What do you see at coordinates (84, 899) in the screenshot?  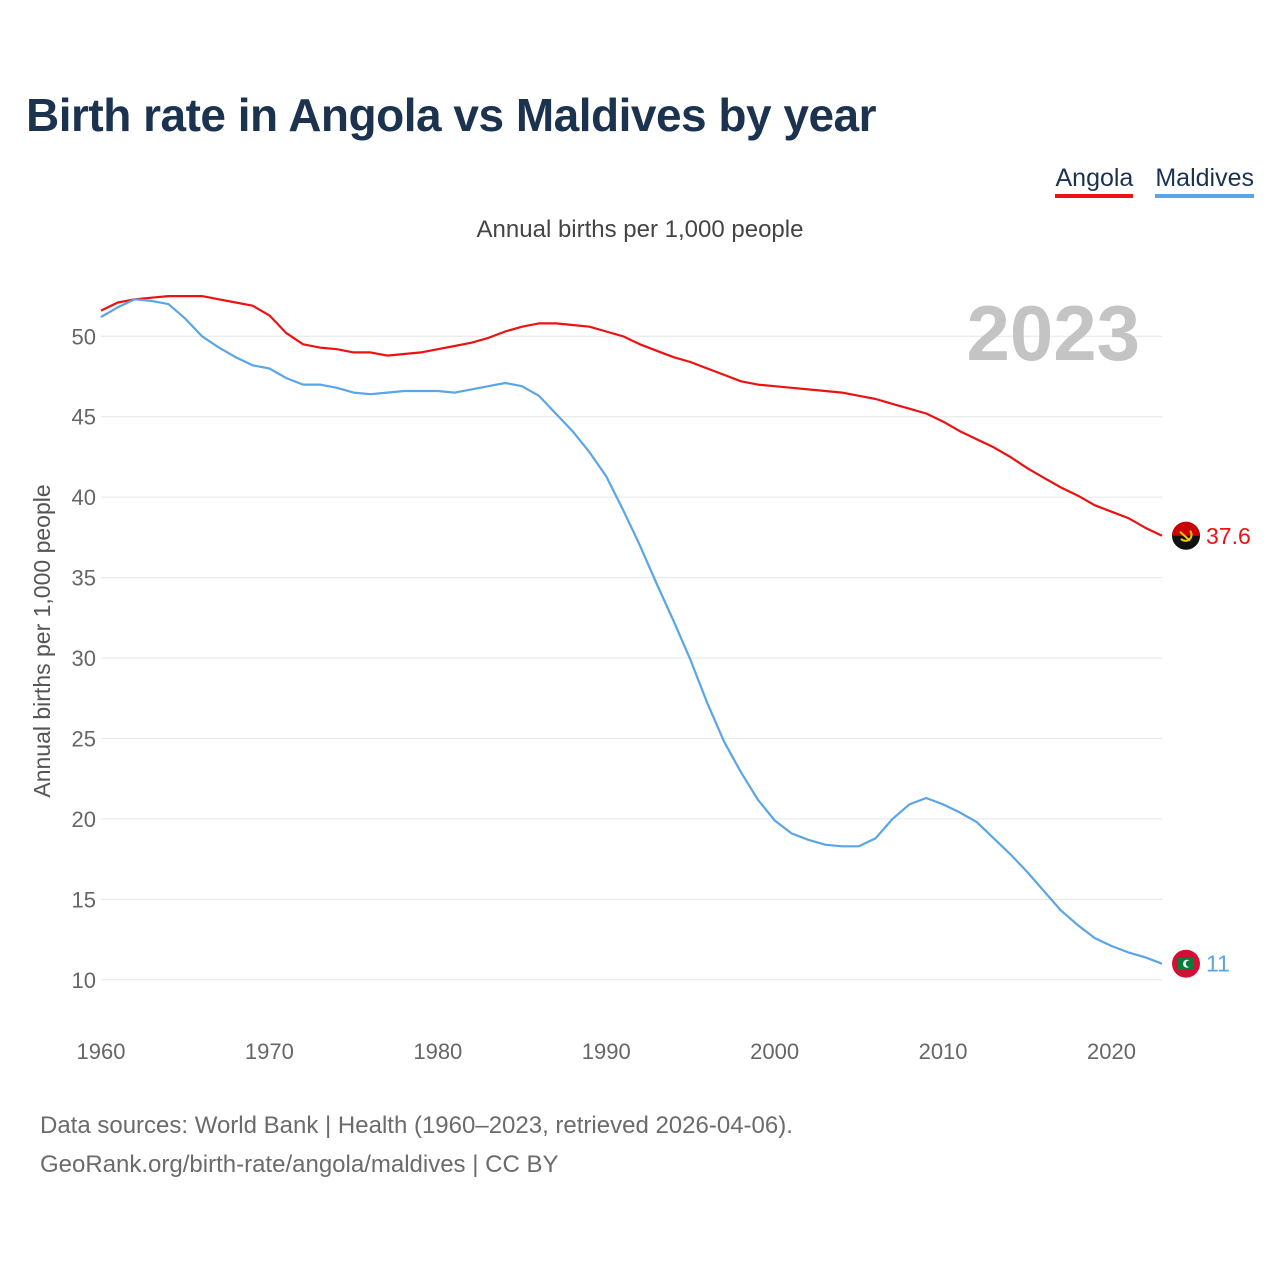 I see `y-tick-label: 15` at bounding box center [84, 899].